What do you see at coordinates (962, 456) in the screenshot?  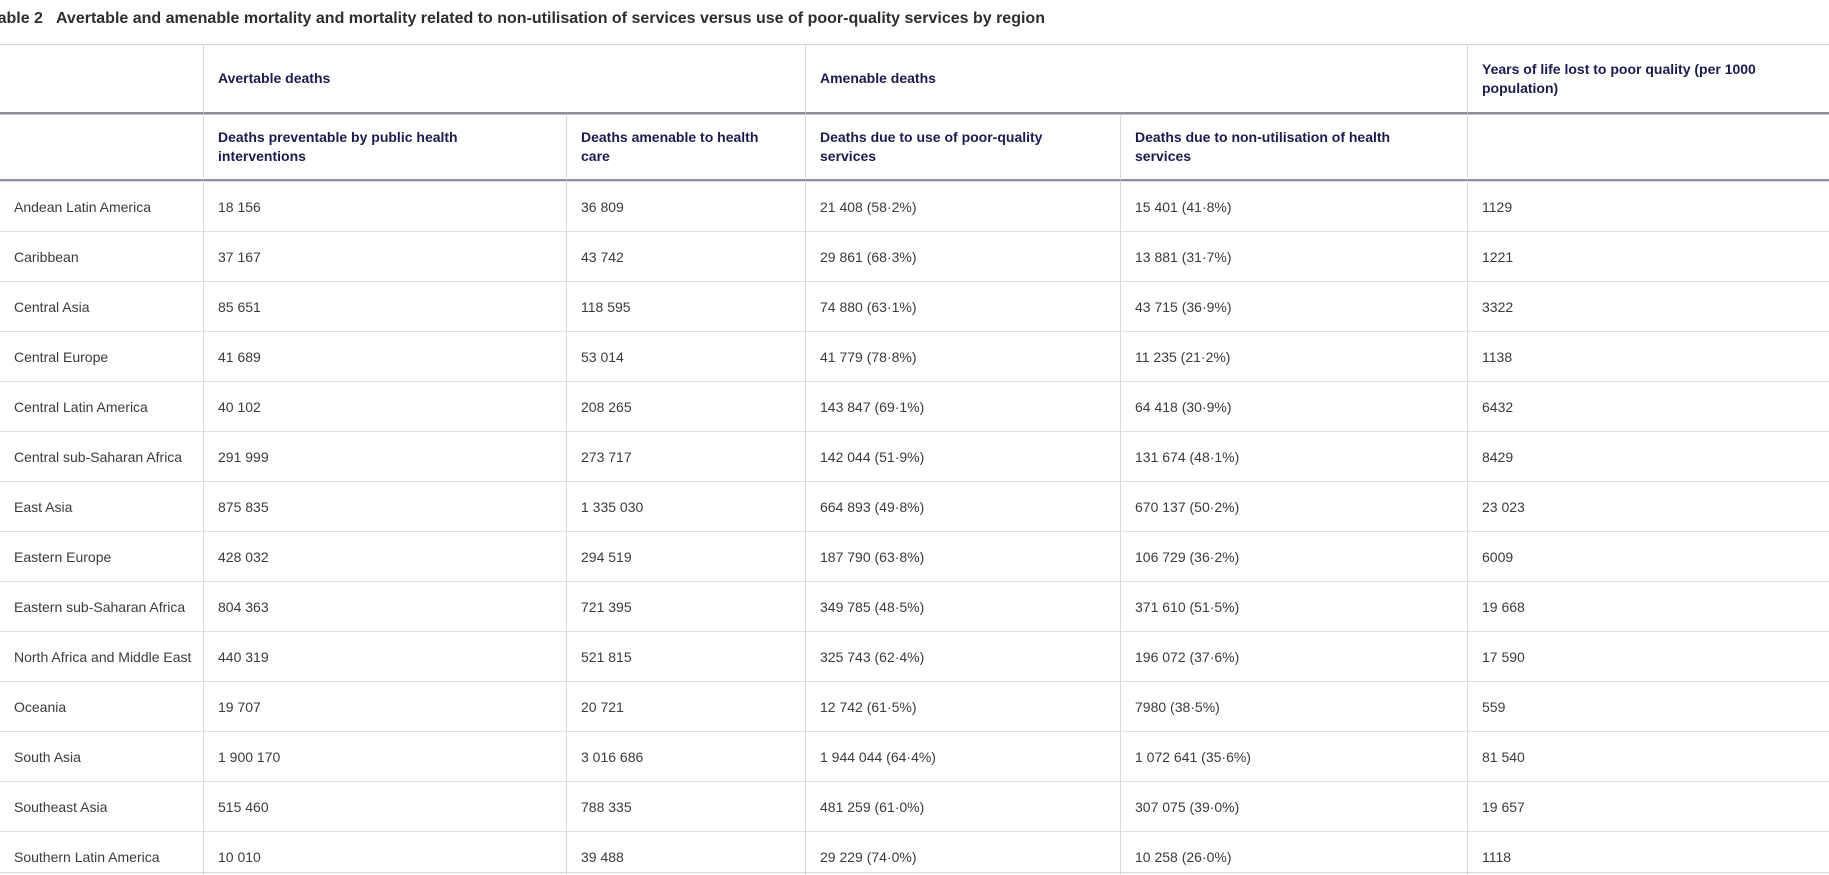 I see `poor-quality-cell: 142 044 (51·9%)` at bounding box center [962, 456].